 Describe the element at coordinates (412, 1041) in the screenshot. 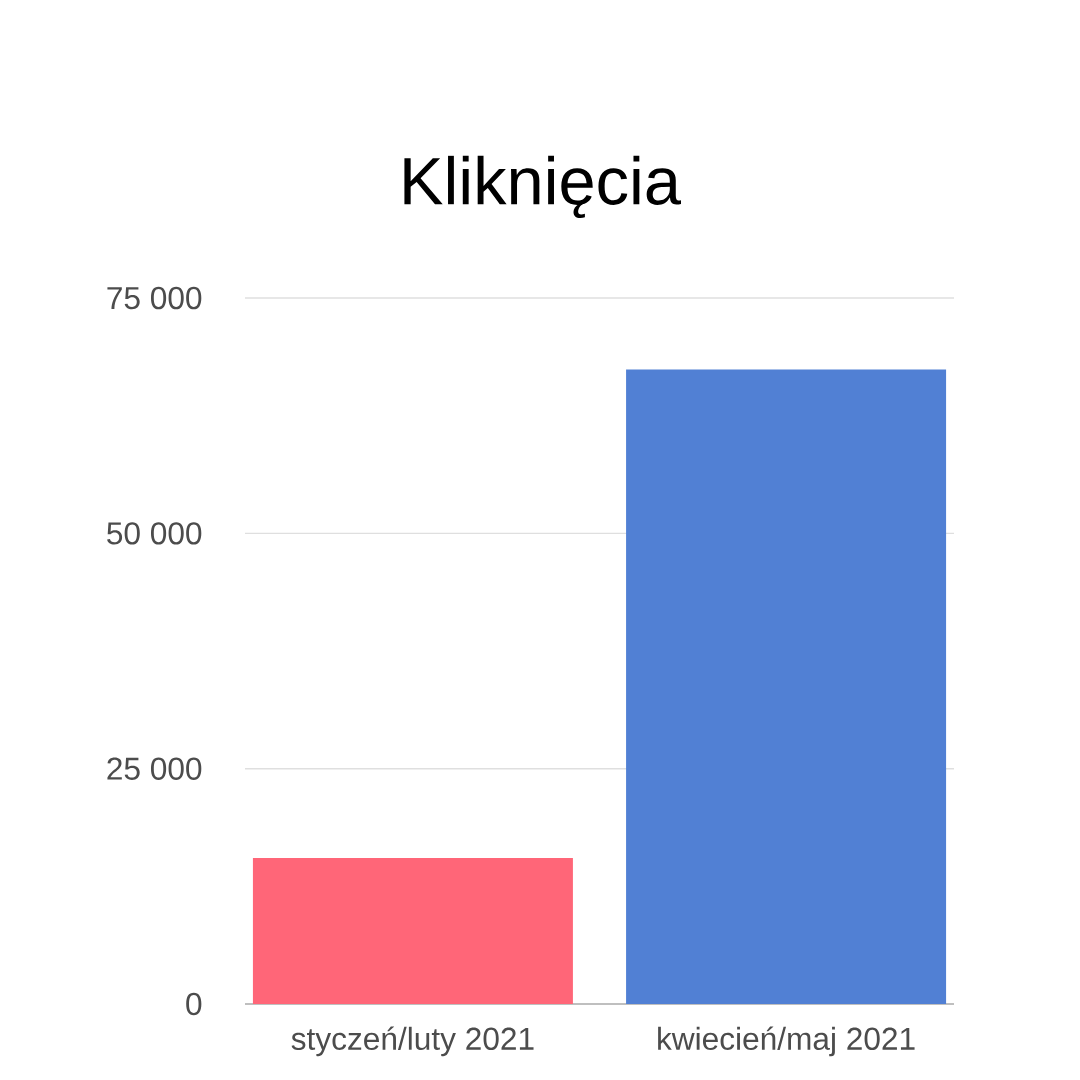

I see `x-tick-label: styczeń/luty 2021` at that location.